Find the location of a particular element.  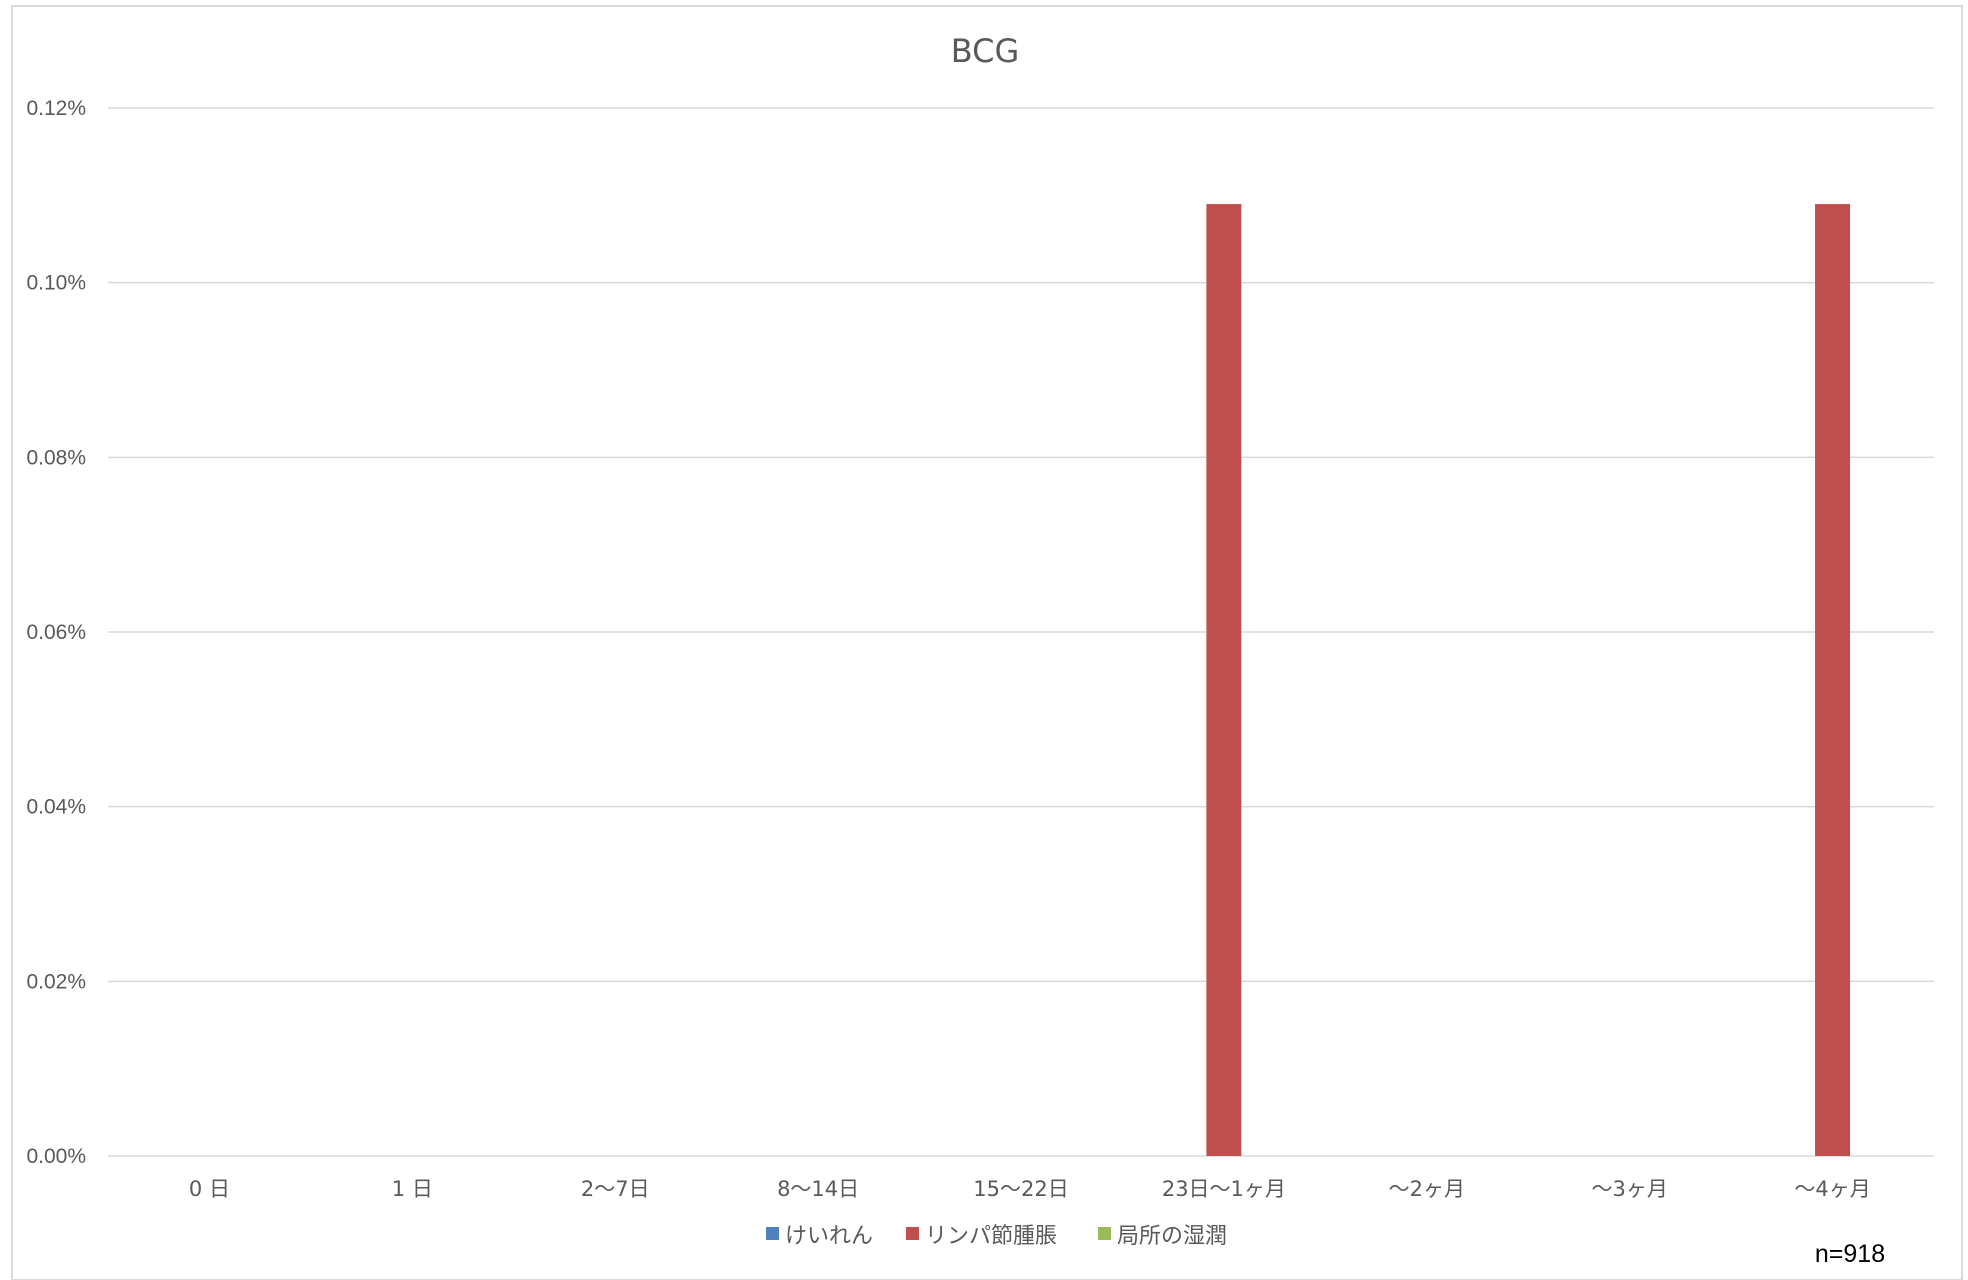

x-tick-label: 〜3ヶ月 is located at coordinates (1629, 1189).